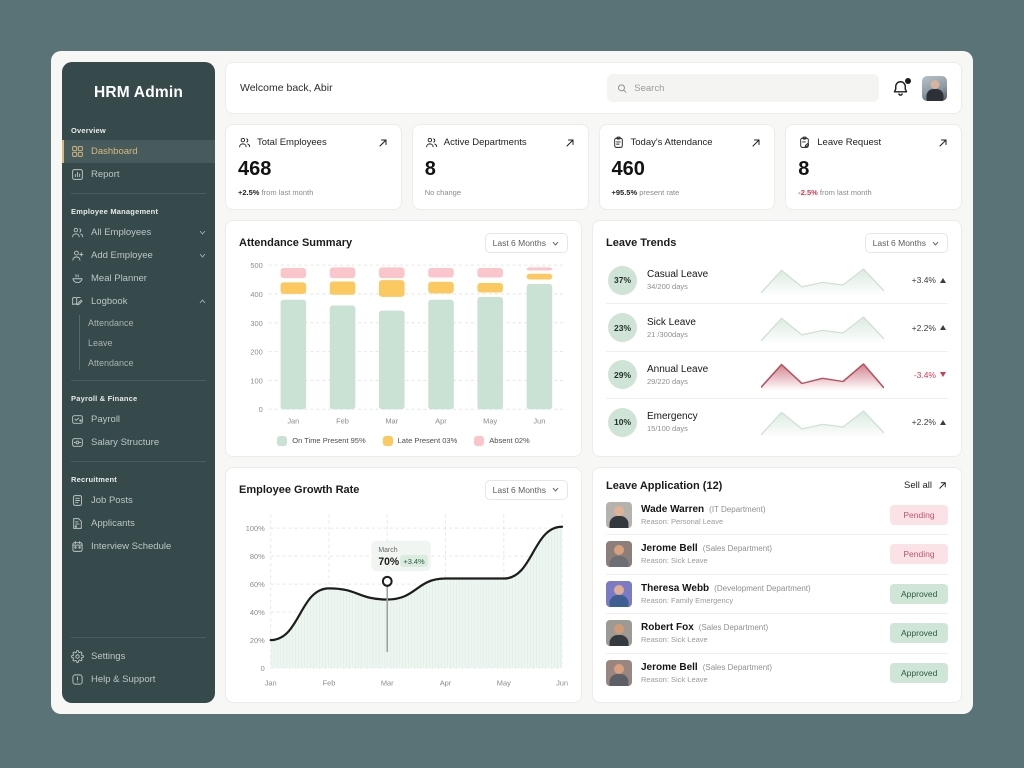 Image resolution: width=1024 pixels, height=768 pixels. What do you see at coordinates (919, 593) in the screenshot?
I see `status-badge-theresa-webb: Approved` at bounding box center [919, 593].